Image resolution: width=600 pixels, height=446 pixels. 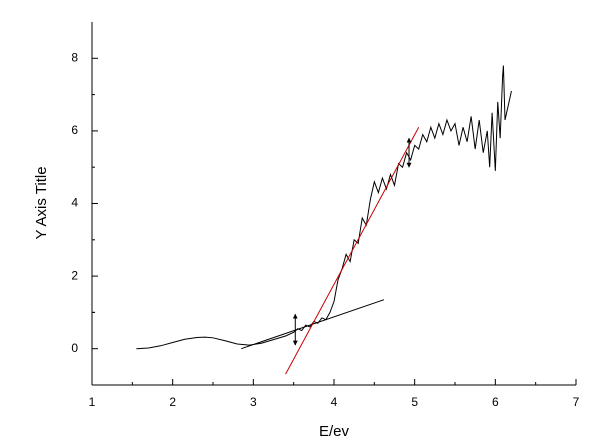 What do you see at coordinates (495, 402) in the screenshot?
I see `x-tick-label: 6` at bounding box center [495, 402].